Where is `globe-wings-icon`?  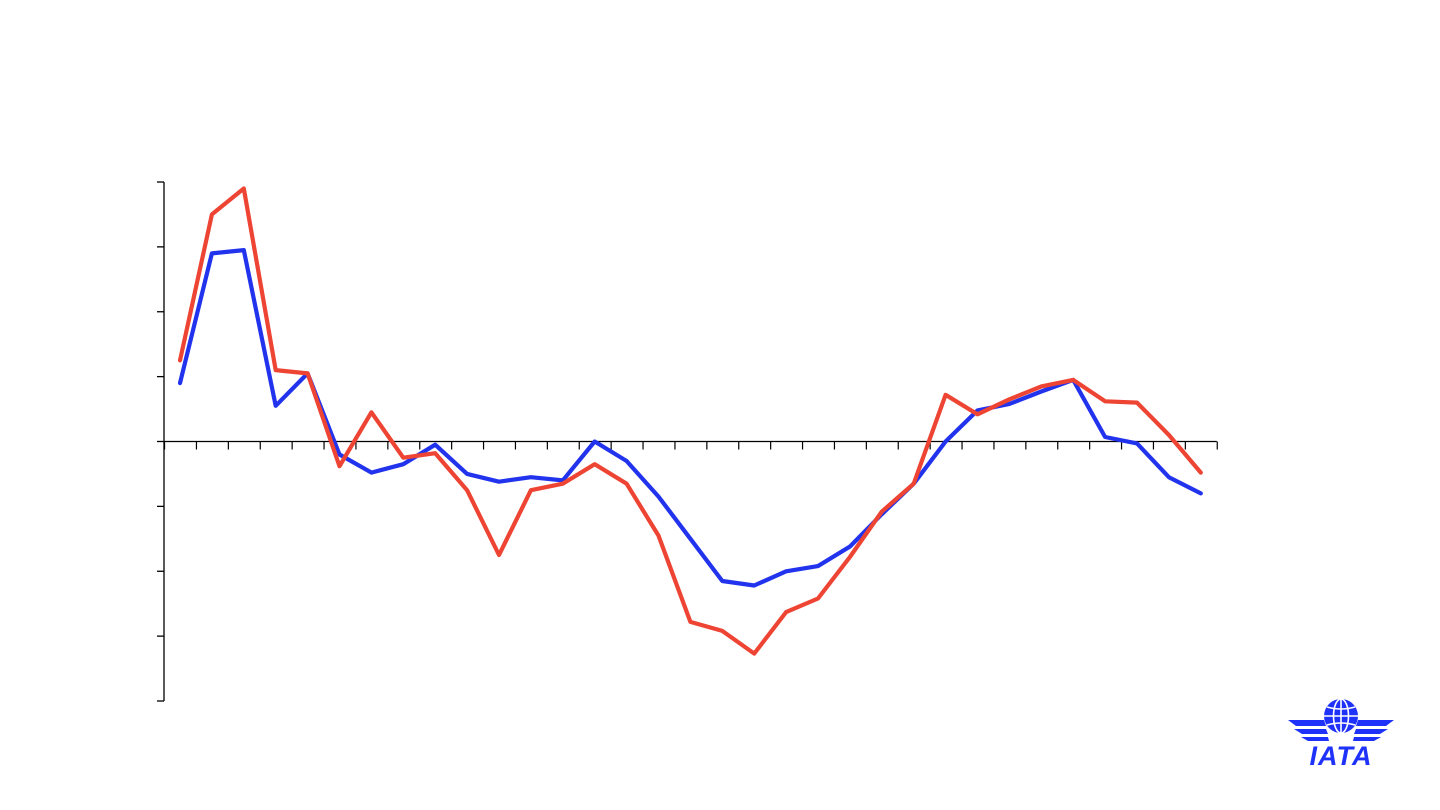
globe-wings-icon is located at coordinates (1341, 719).